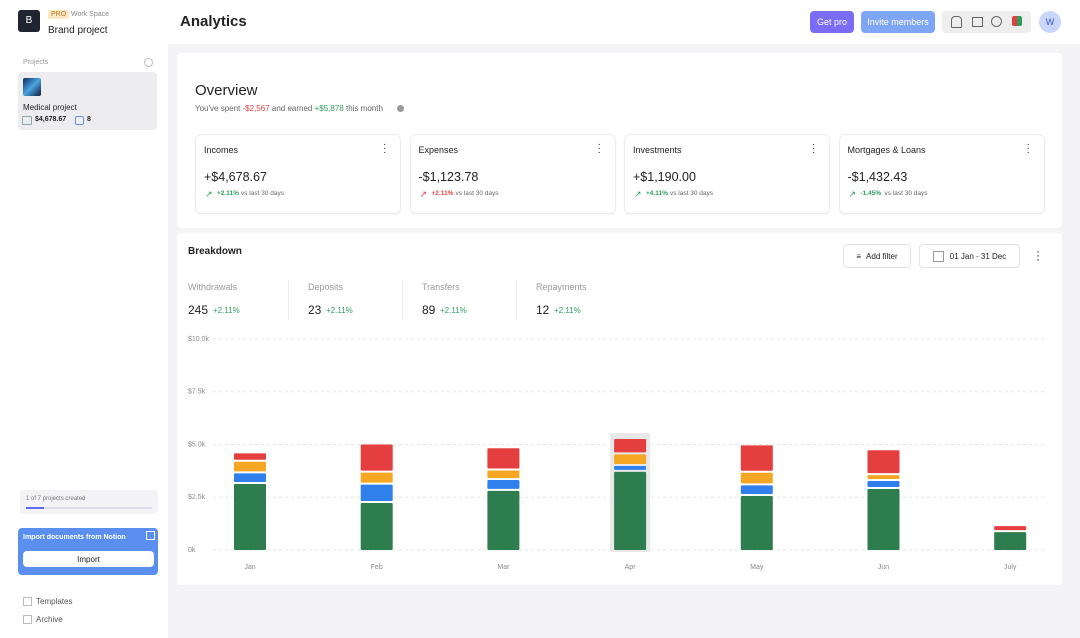 This screenshot has height=638, width=1080. Describe the element at coordinates (228, 193) in the screenshot. I see `card-change: +2.11%` at that location.